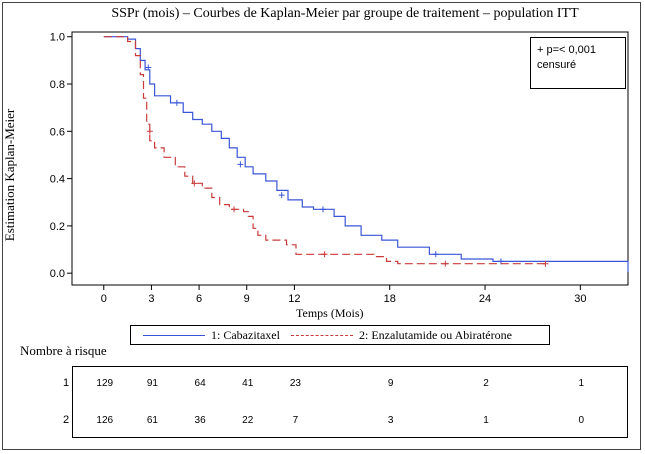 This screenshot has width=645, height=454. Describe the element at coordinates (390, 383) in the screenshot. I see `risk-count-group-1: 9` at that location.